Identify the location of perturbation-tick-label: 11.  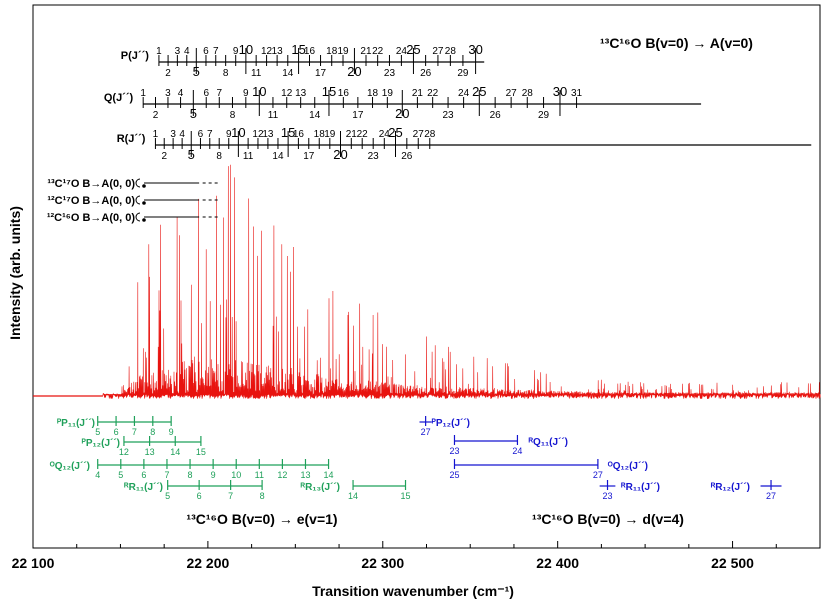
(259, 475).